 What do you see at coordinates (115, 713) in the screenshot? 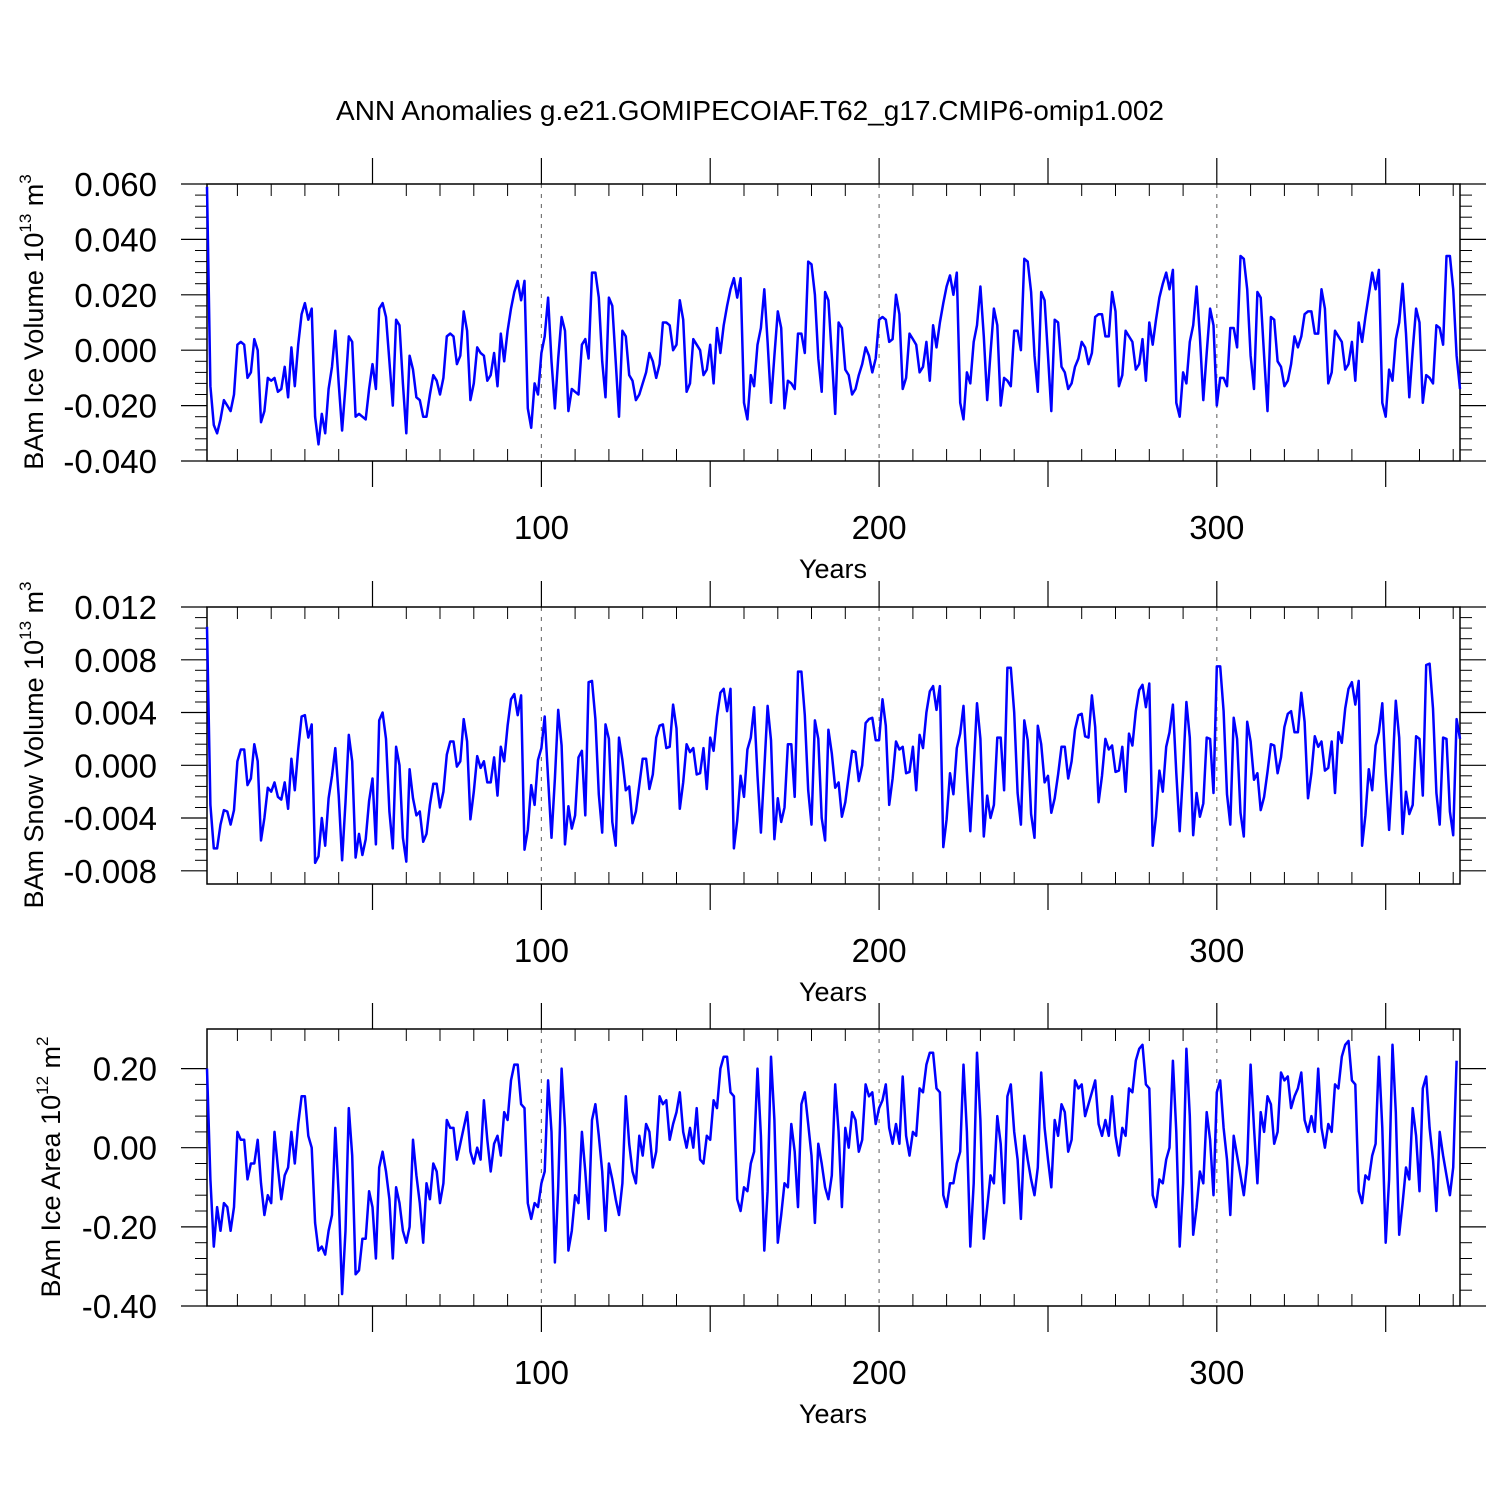
I see `y-tick-label: 0.004` at bounding box center [115, 713].